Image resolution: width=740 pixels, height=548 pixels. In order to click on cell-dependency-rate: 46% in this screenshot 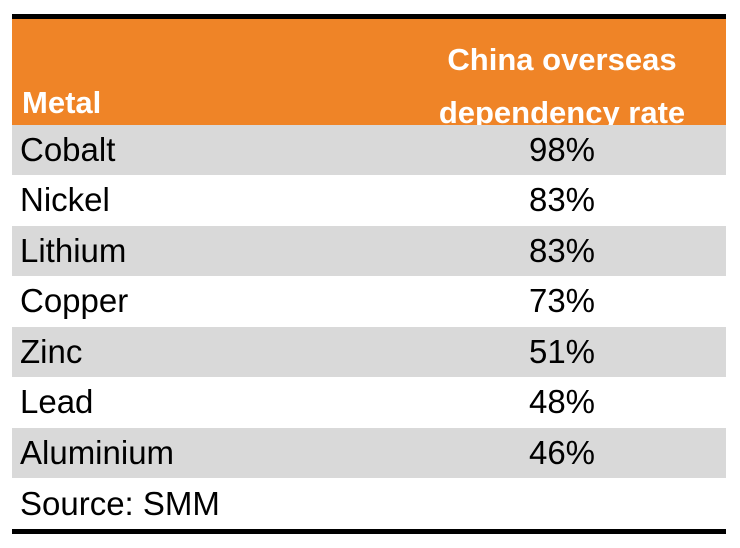, I will do `click(562, 452)`.